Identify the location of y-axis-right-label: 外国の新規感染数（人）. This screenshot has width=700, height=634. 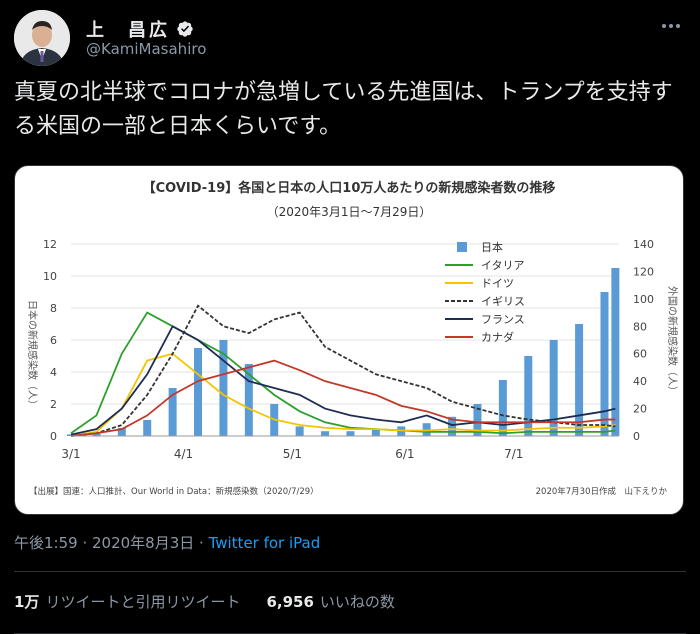
(672, 341).